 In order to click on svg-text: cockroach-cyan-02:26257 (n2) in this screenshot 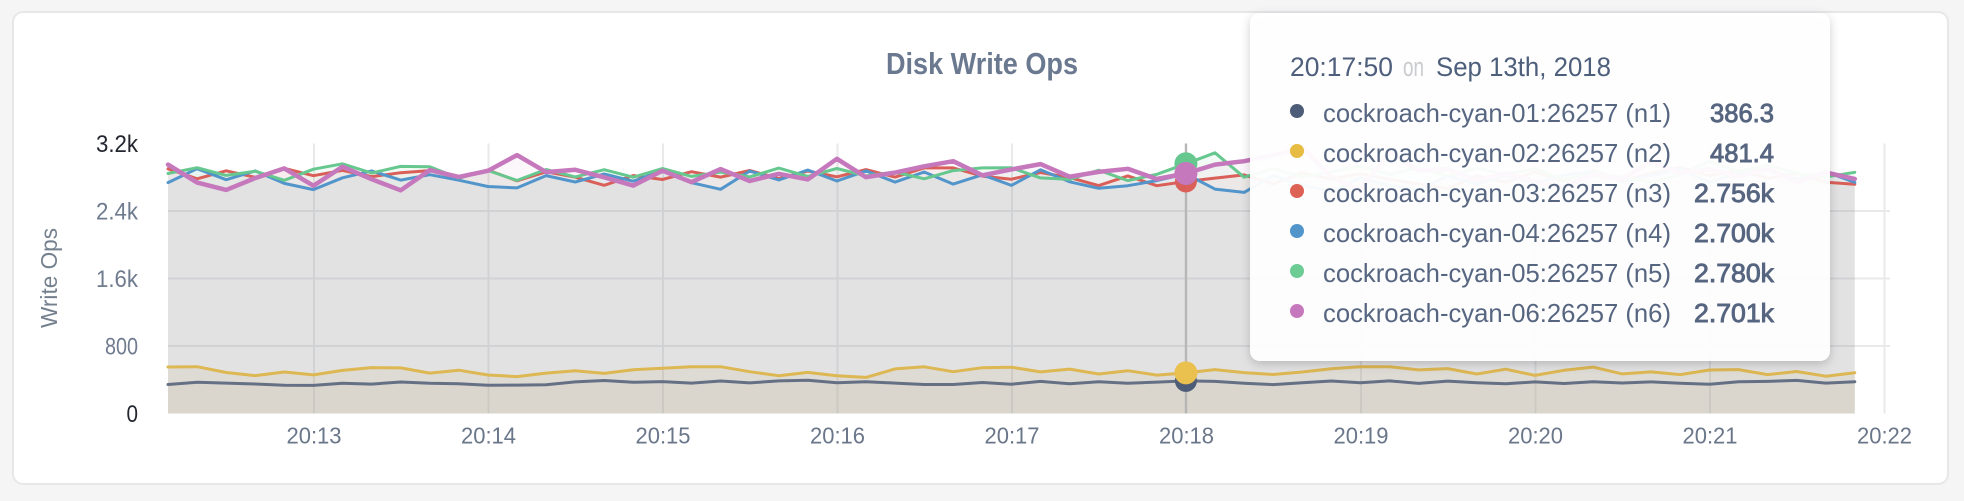, I will do `click(1497, 153)`.